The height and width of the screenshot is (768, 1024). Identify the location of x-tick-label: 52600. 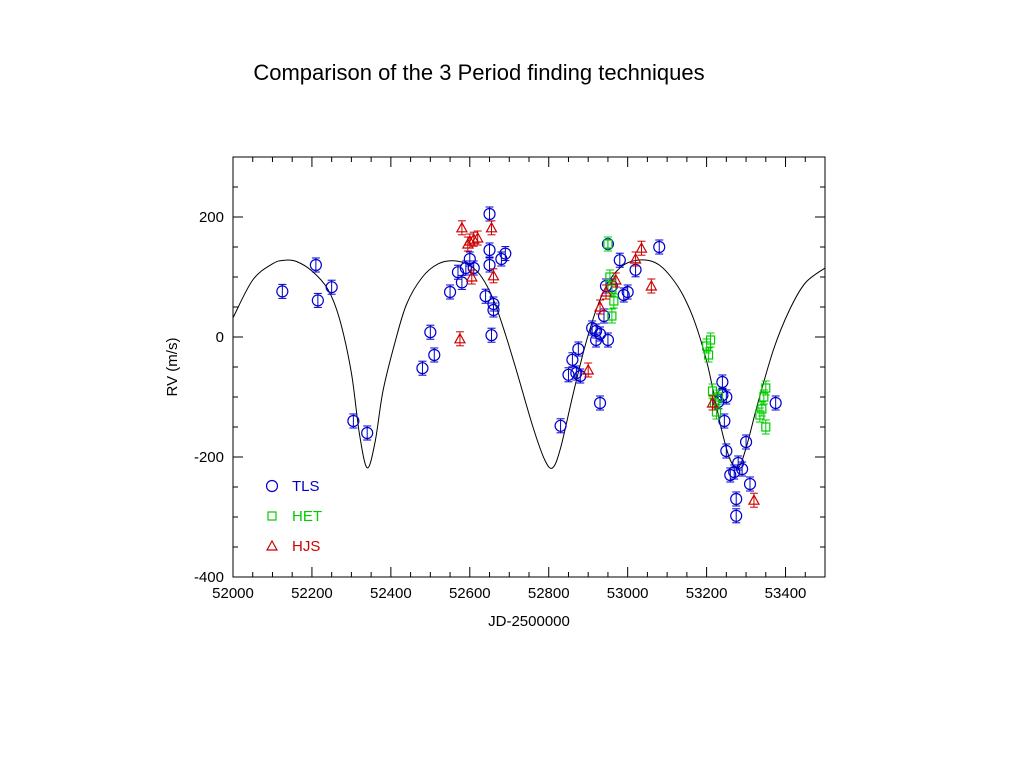
(470, 593).